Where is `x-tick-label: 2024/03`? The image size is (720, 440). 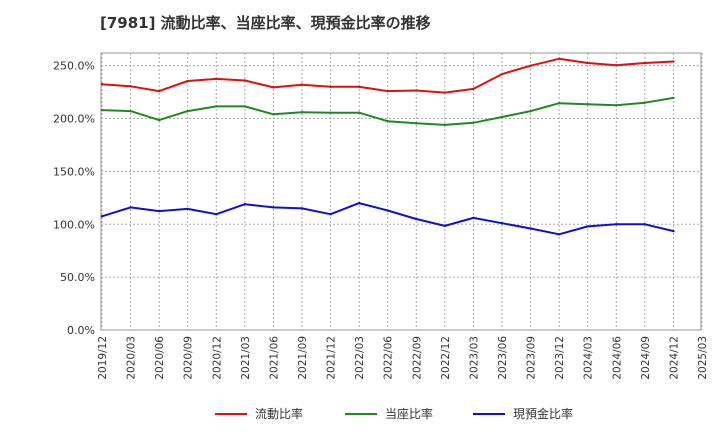 x-tick-label: 2024/03 is located at coordinates (589, 358).